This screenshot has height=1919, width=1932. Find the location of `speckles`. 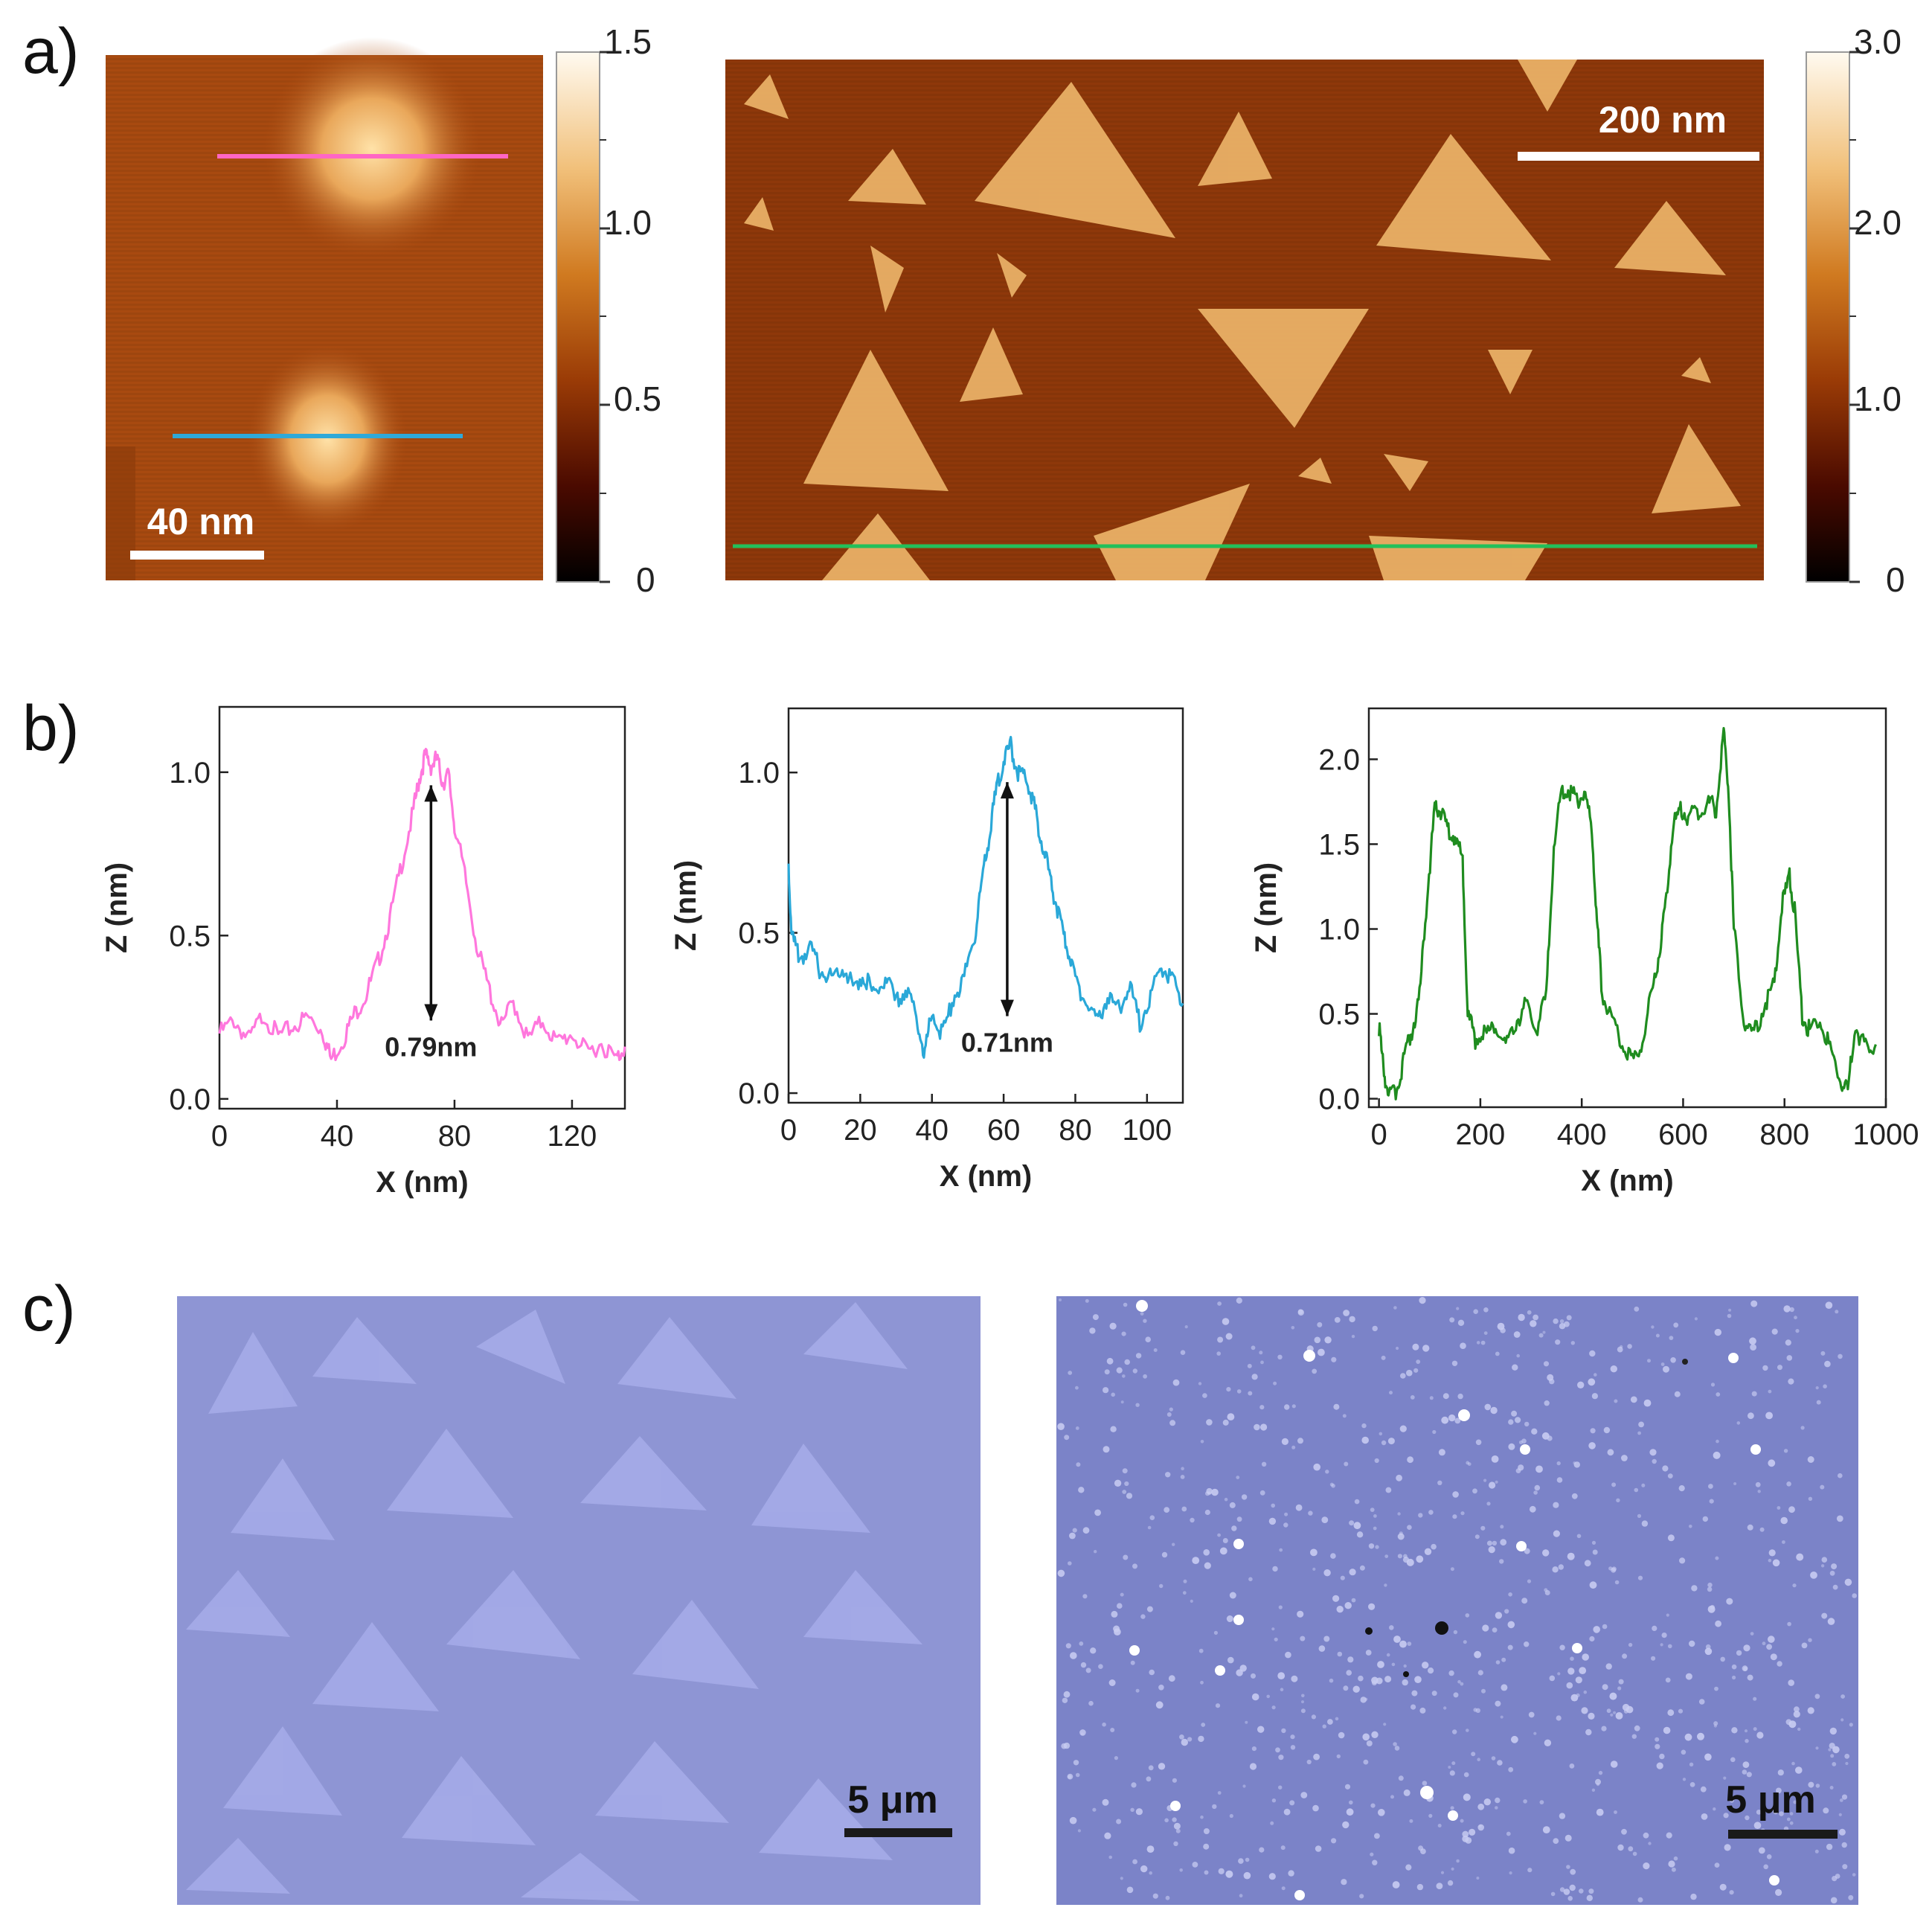

speckles is located at coordinates (1457, 1601).